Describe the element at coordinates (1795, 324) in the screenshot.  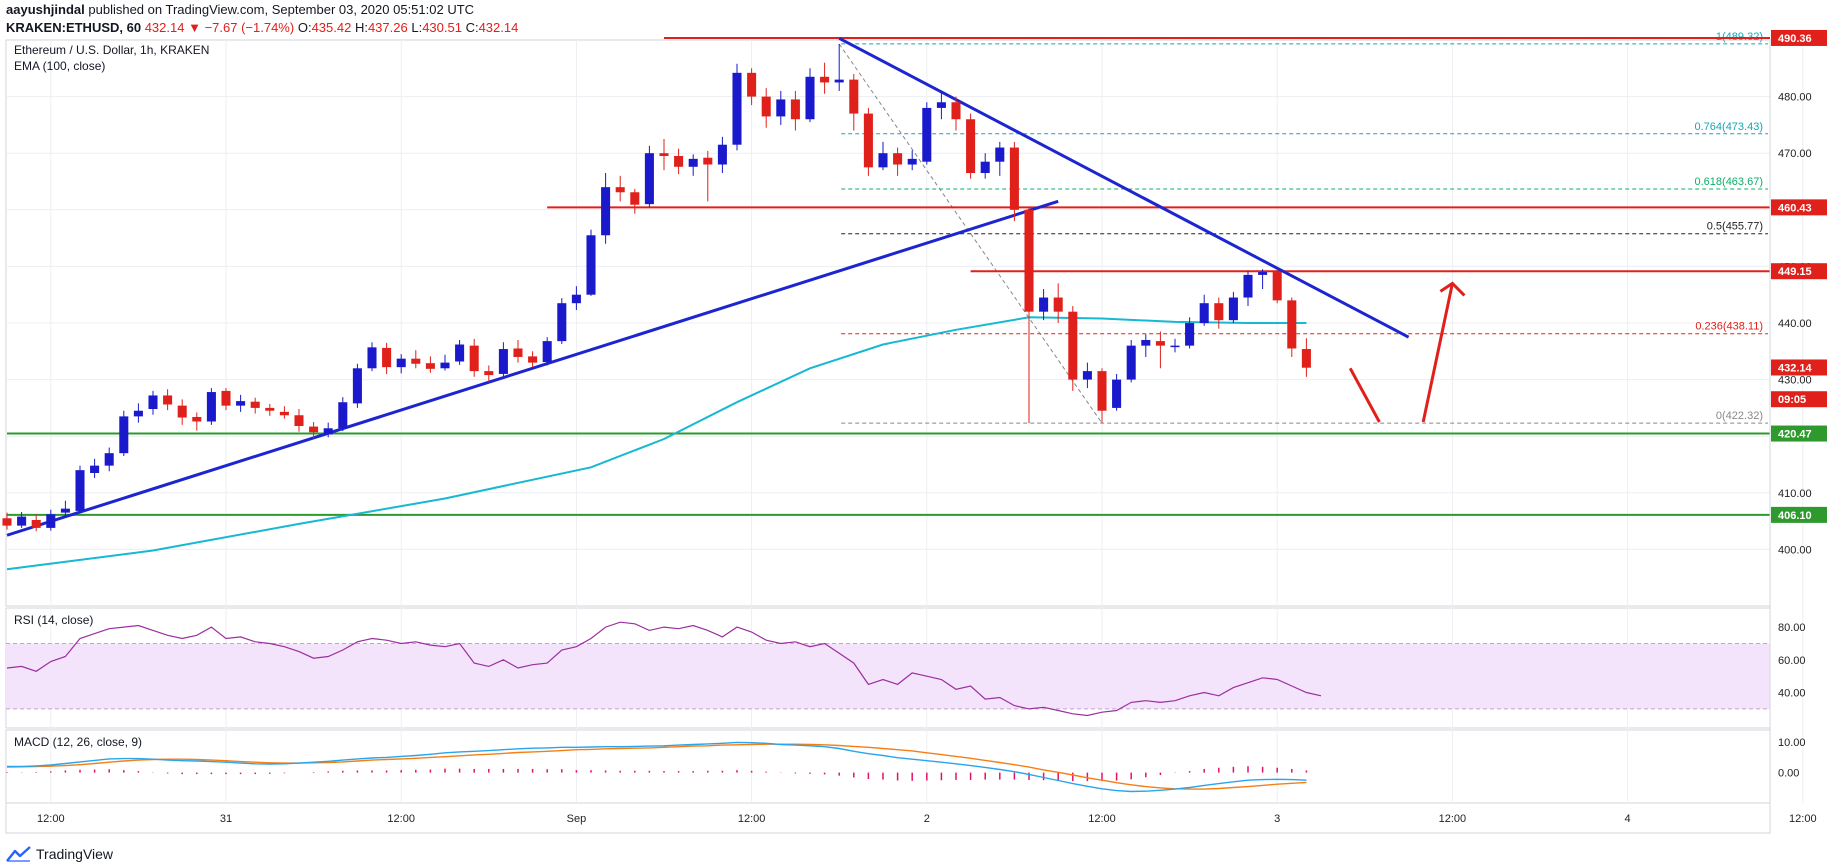
I see `price-tick-label: 440.00` at that location.